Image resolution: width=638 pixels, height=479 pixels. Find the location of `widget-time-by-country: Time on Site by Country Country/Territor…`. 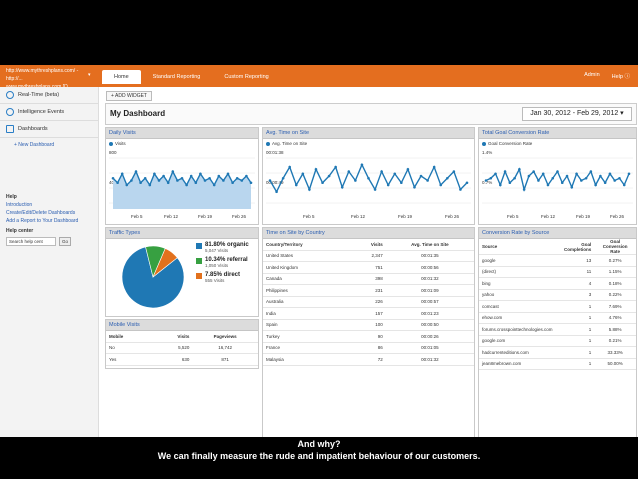

widget-time-by-country: Time on Site by Country Country/Territor… is located at coordinates (368, 332).